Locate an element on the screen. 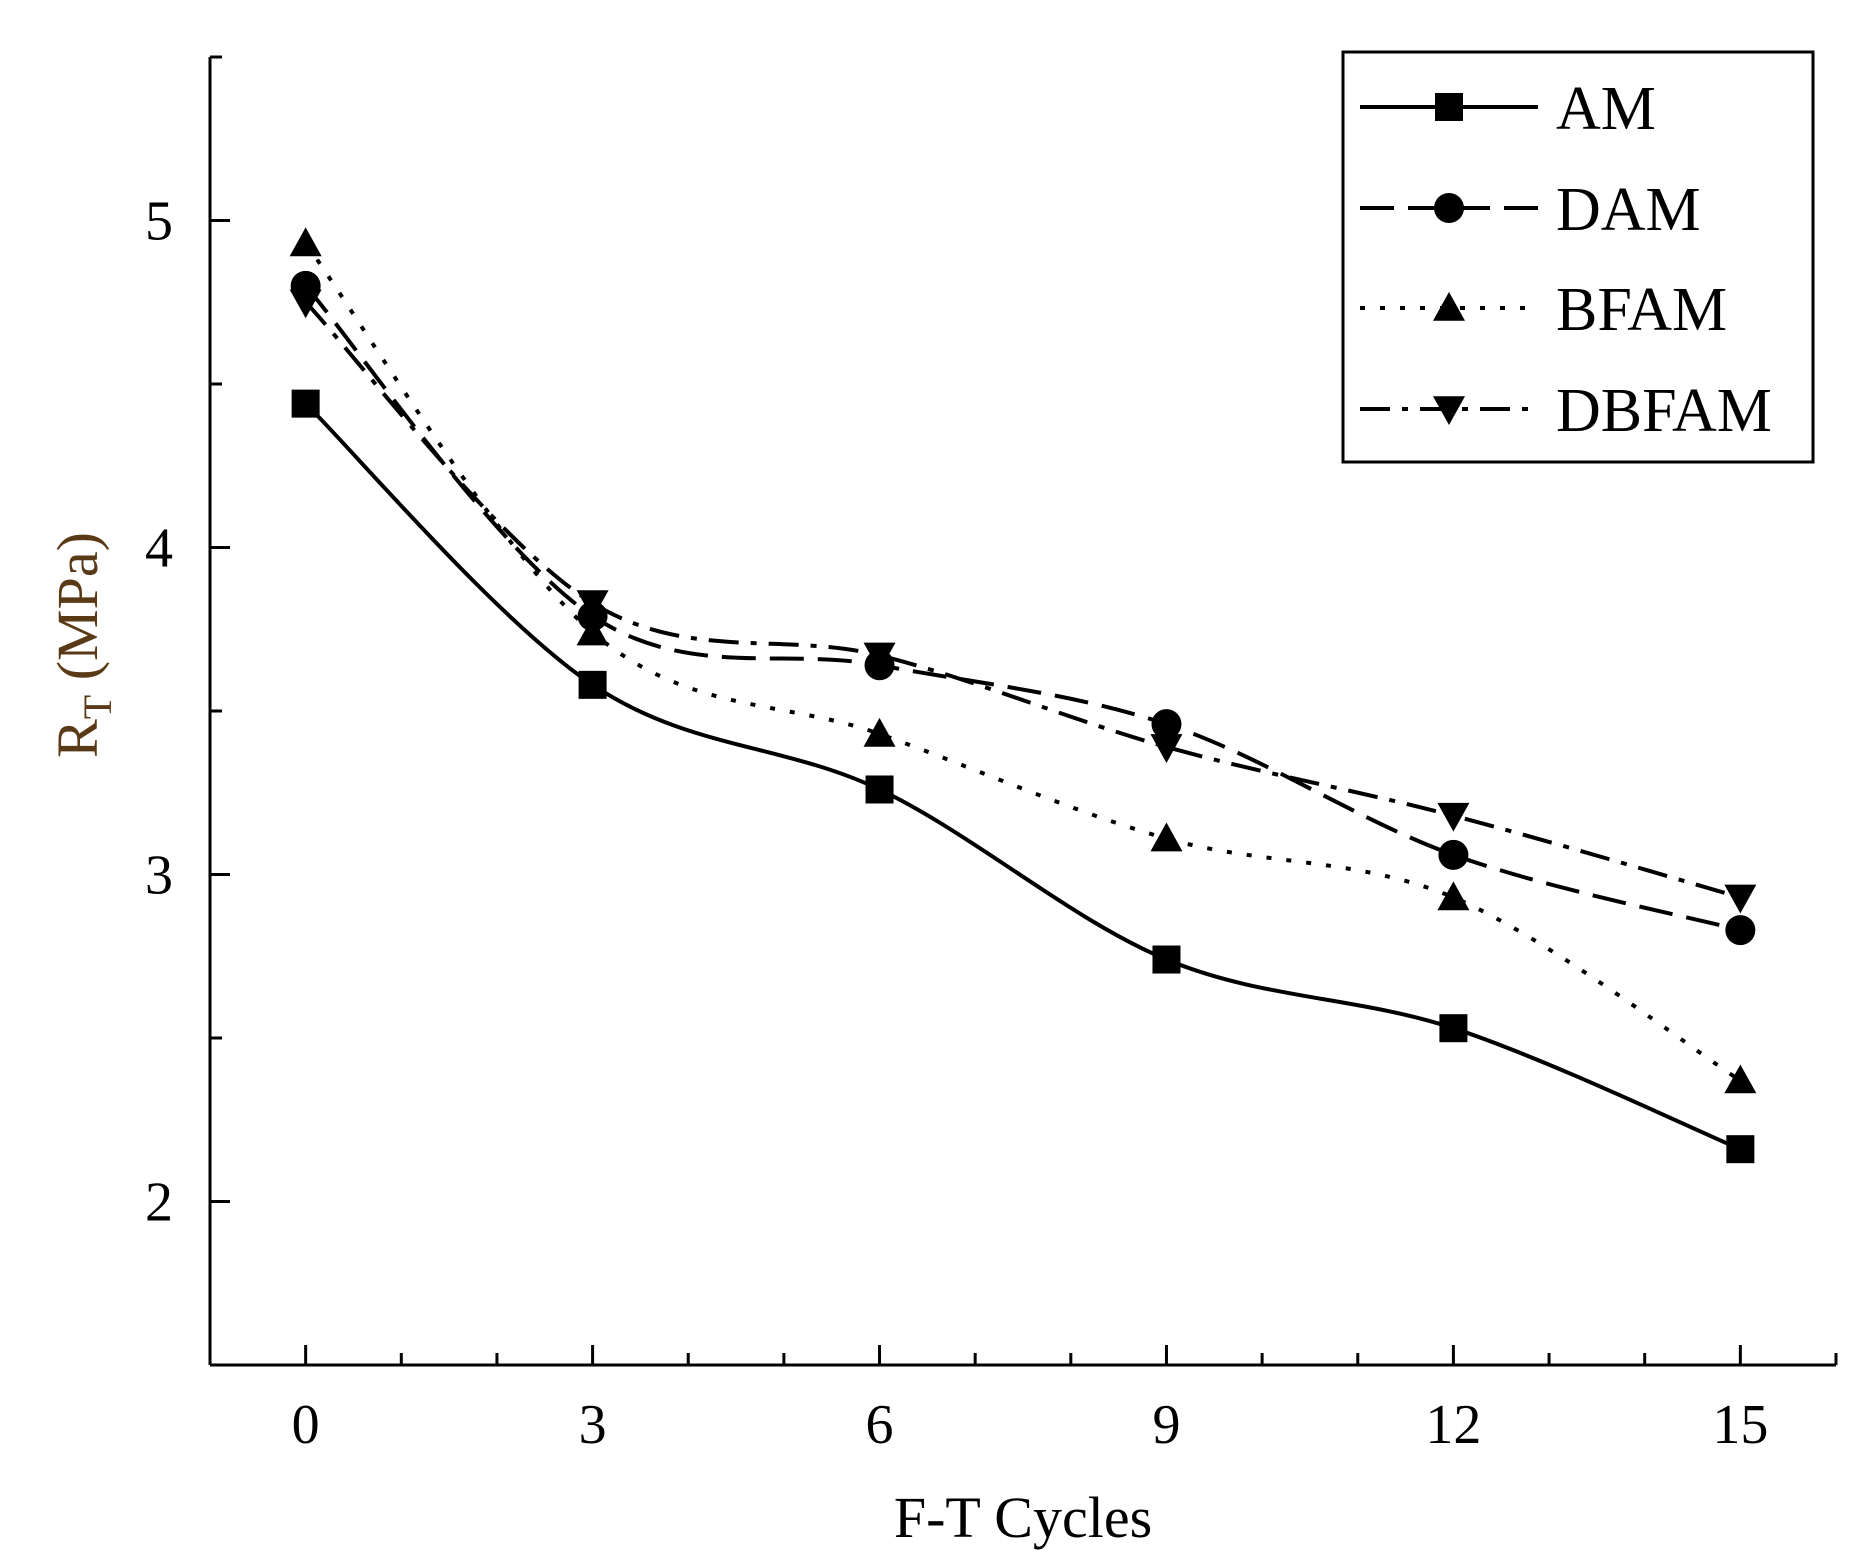 This screenshot has width=1864, height=1553. x-tick-label: 3 is located at coordinates (593, 1425).